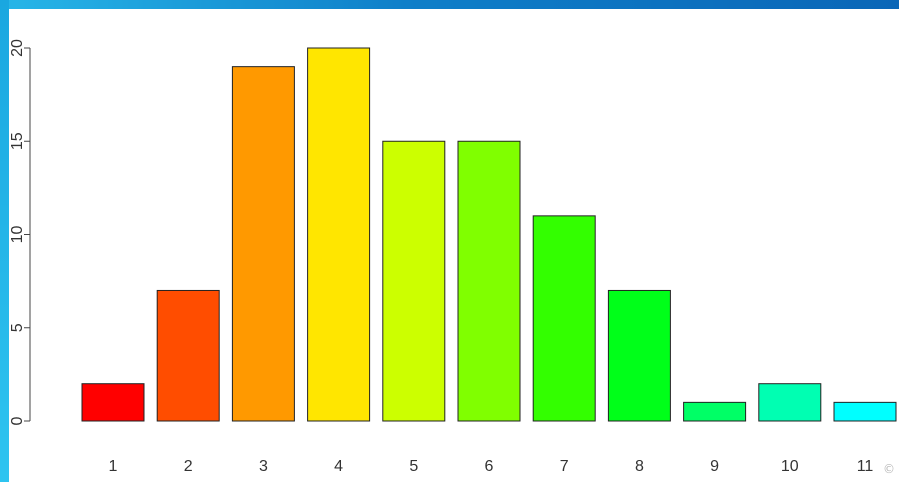 This screenshot has height=482, width=899. What do you see at coordinates (564, 466) in the screenshot?
I see `x-tick-label-7: 7` at bounding box center [564, 466].